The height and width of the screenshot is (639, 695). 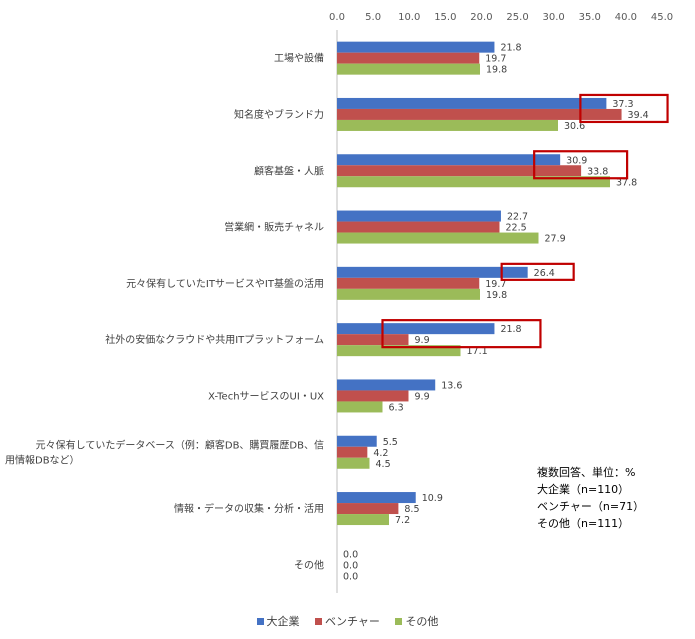 I want to click on value-label: 37.8, so click(x=626, y=182).